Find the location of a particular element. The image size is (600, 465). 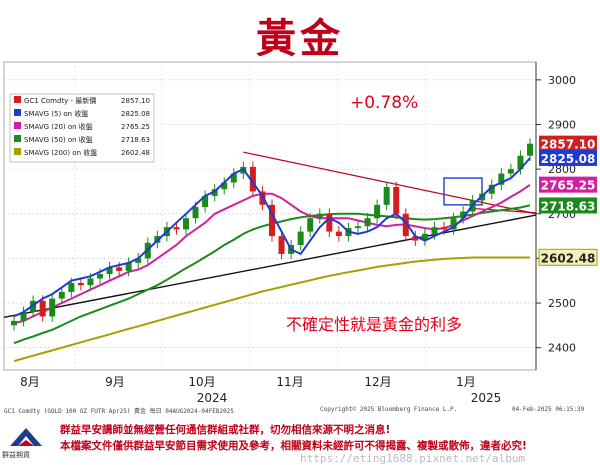

x-tick-label: 10月 is located at coordinates (201, 382).